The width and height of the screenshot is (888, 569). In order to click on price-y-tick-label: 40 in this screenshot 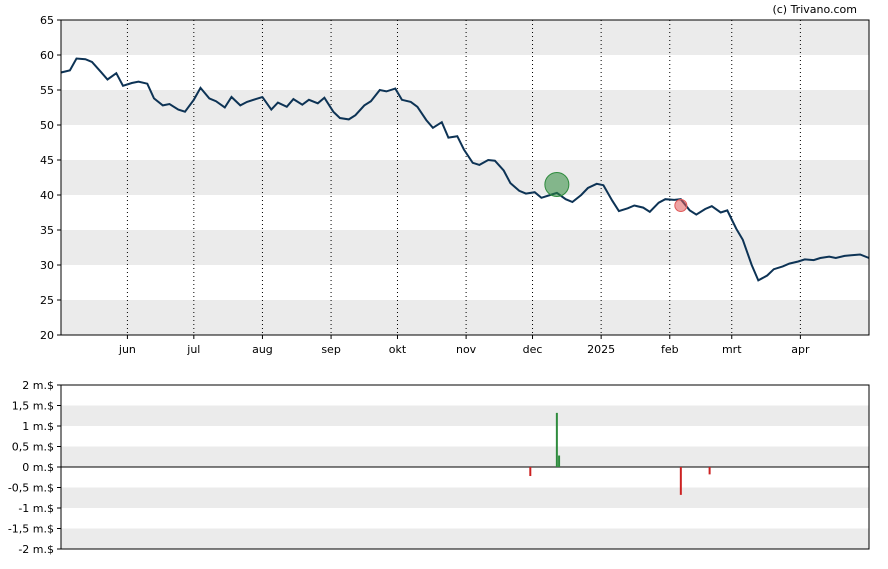, I will do `click(47, 195)`.